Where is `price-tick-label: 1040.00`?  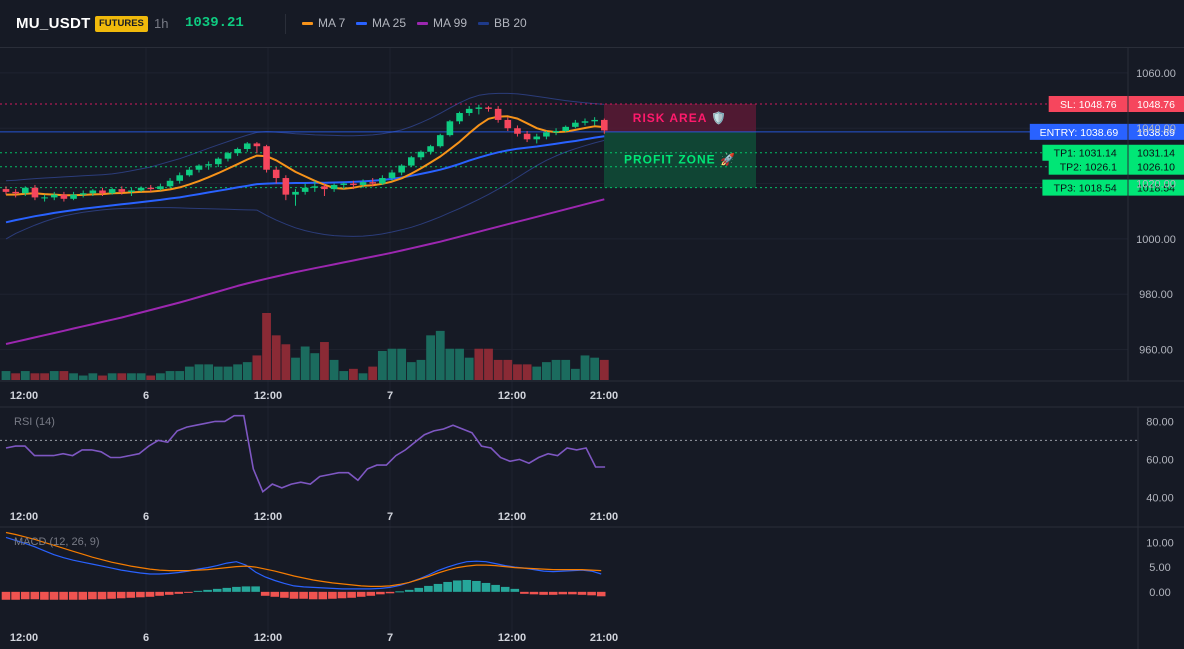 price-tick-label: 1040.00 is located at coordinates (1156, 129).